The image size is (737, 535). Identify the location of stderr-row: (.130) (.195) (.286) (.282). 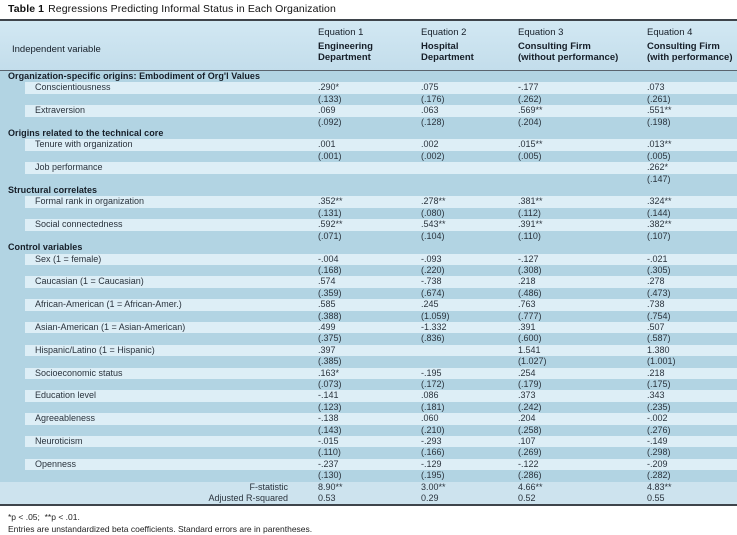
(368, 476).